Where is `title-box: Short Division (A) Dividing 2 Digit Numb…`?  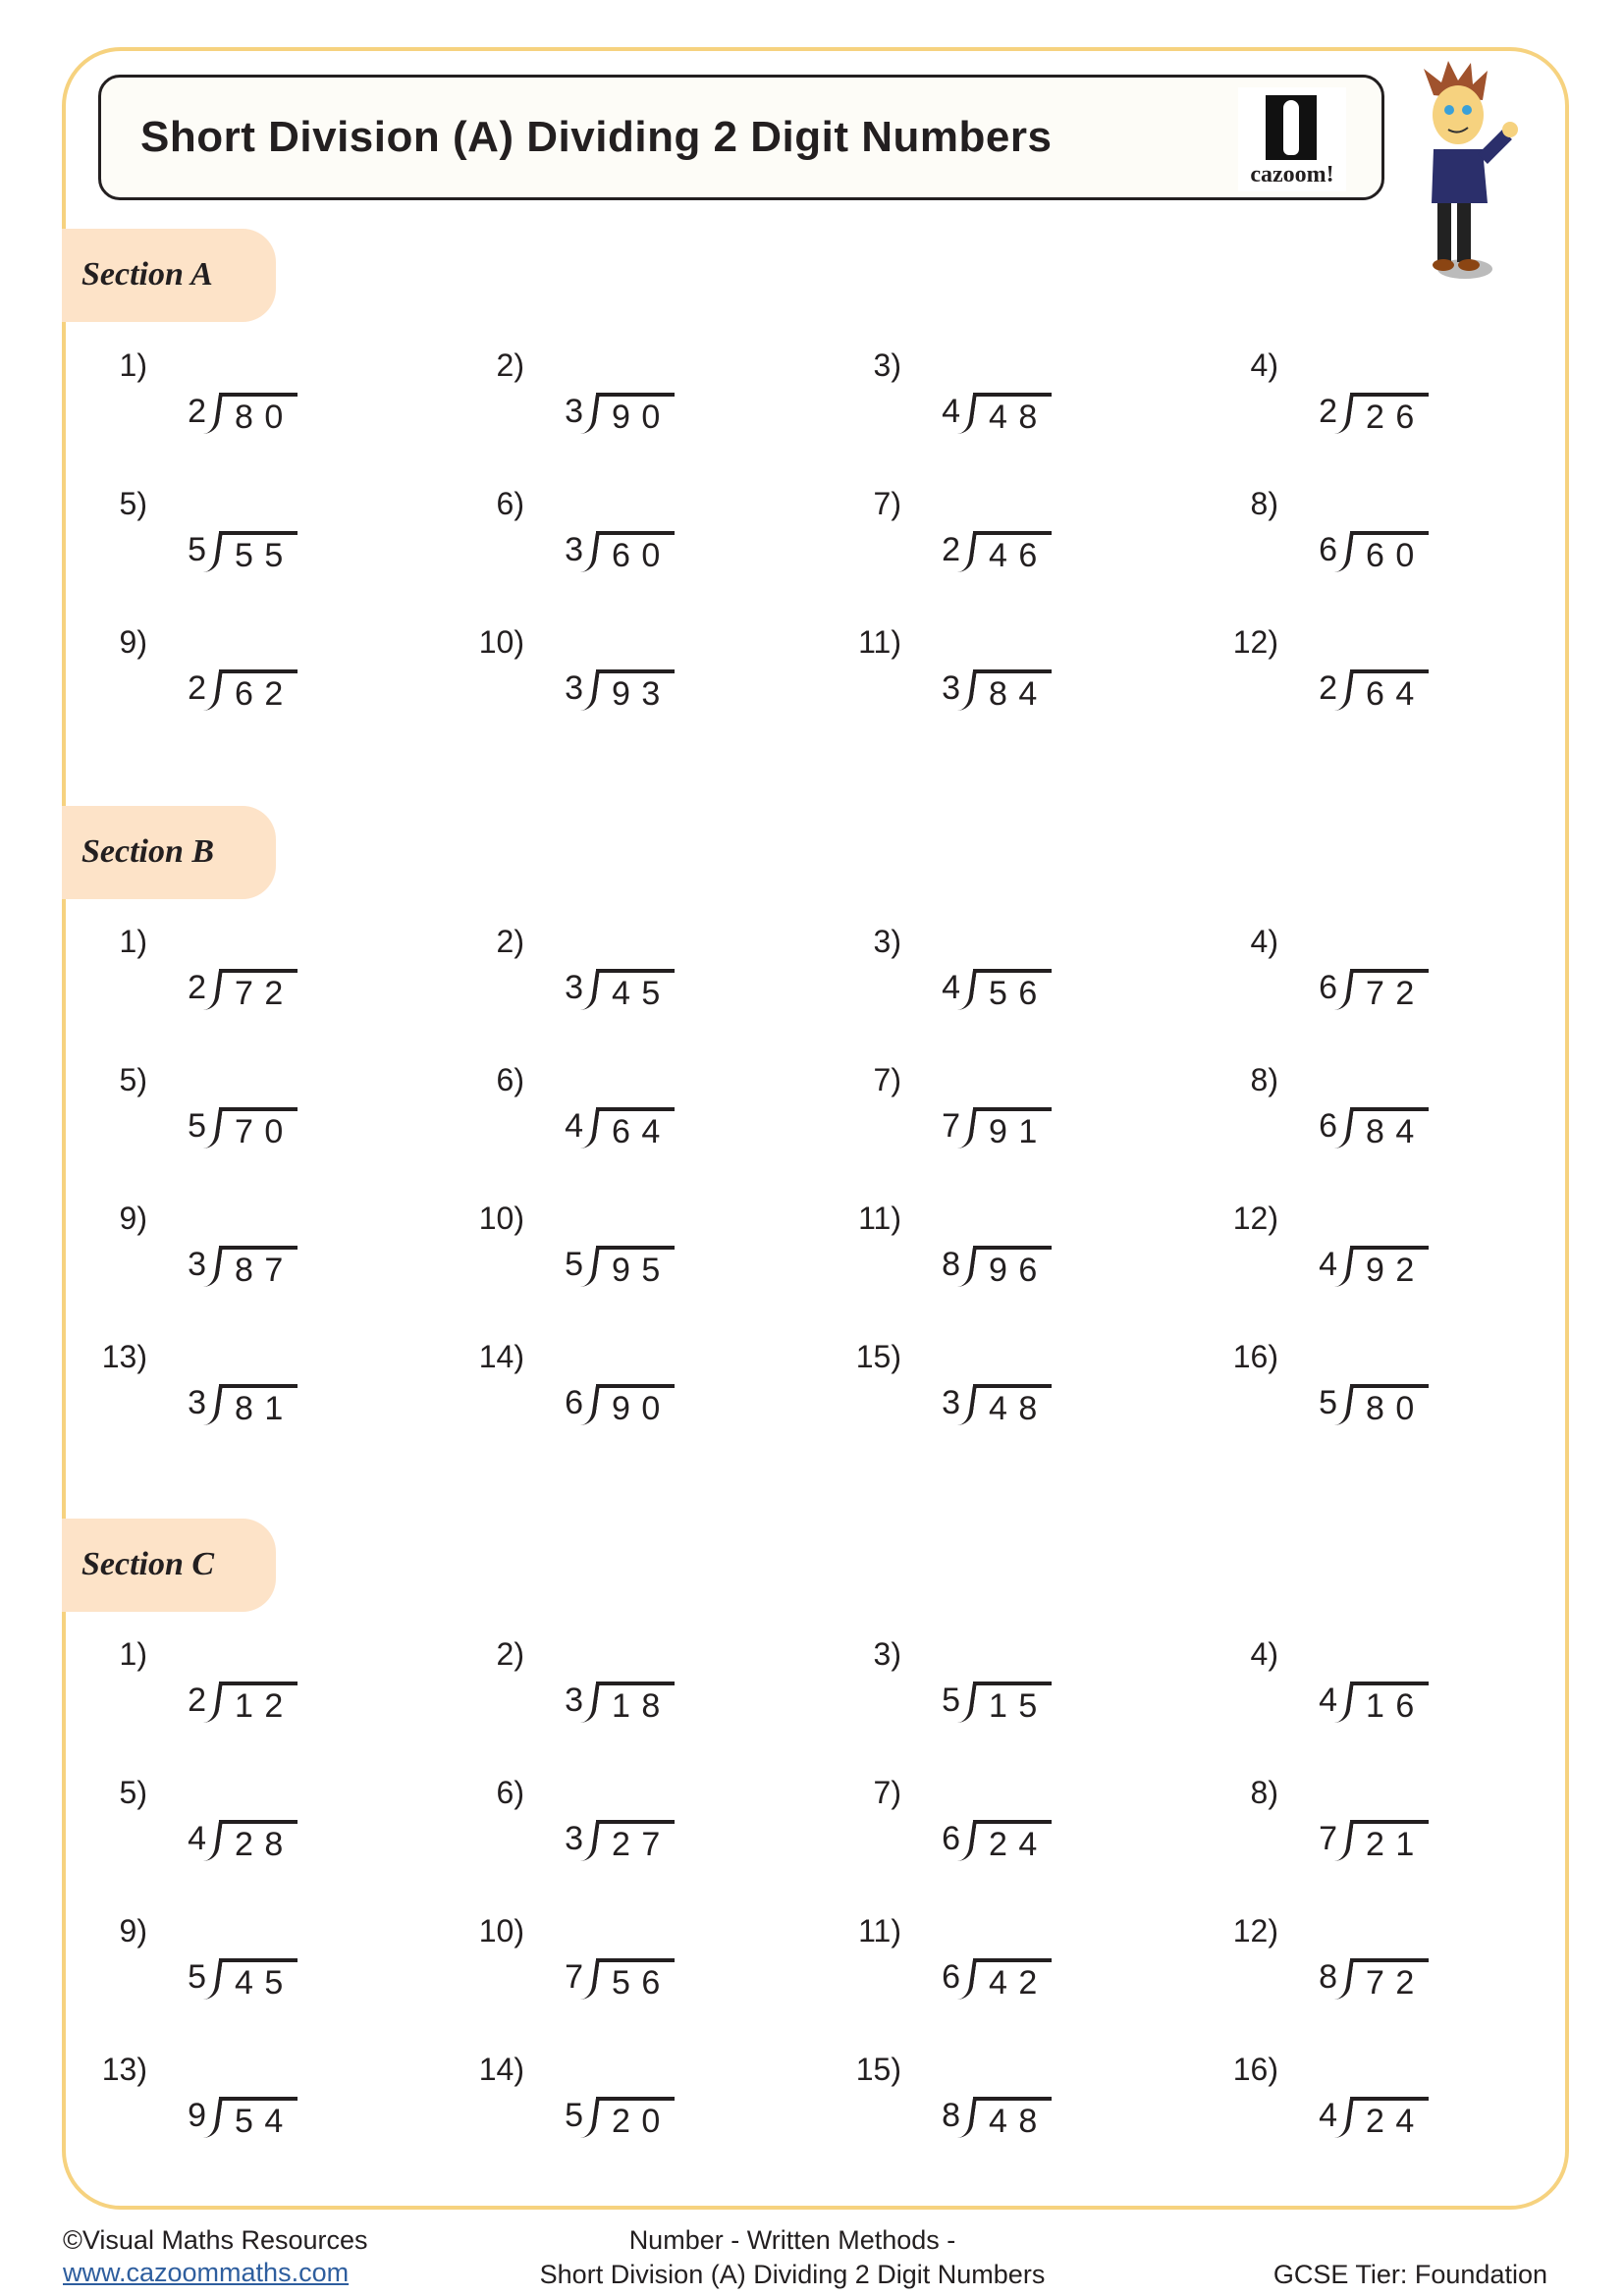 title-box: Short Division (A) Dividing 2 Digit Numb… is located at coordinates (741, 137).